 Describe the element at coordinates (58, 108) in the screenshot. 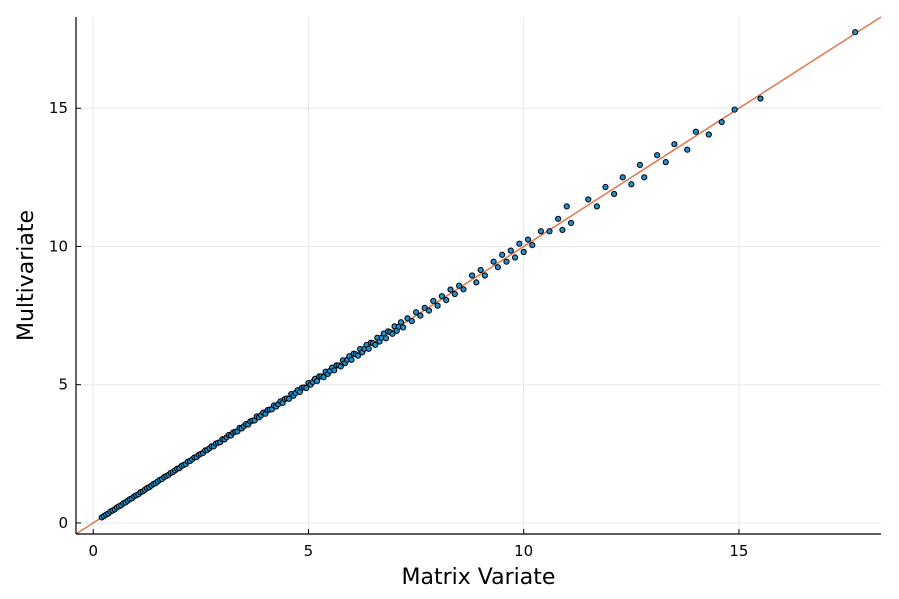

I see `y-tick-label-3: 15` at that location.